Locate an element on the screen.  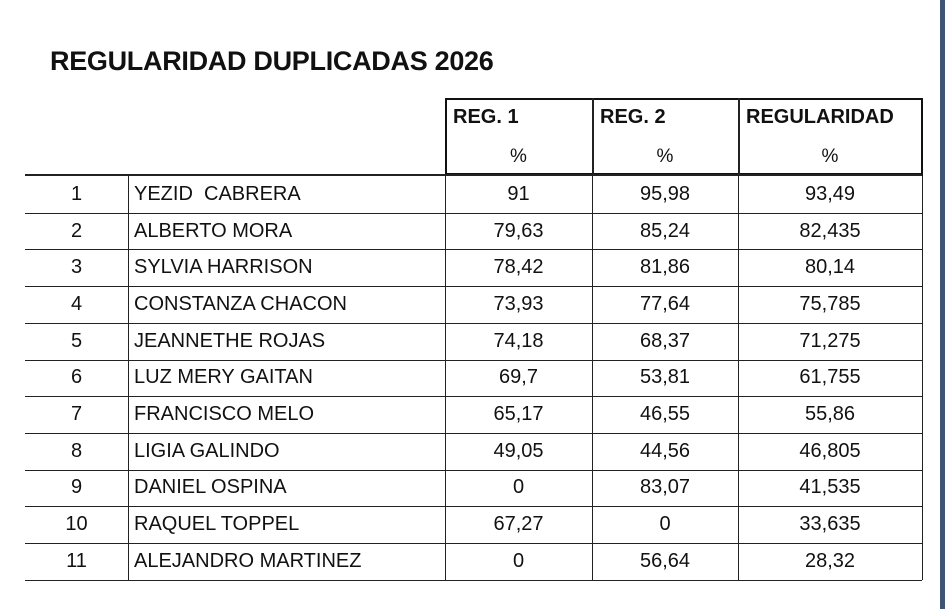
row-number: 10 is located at coordinates (76, 524).